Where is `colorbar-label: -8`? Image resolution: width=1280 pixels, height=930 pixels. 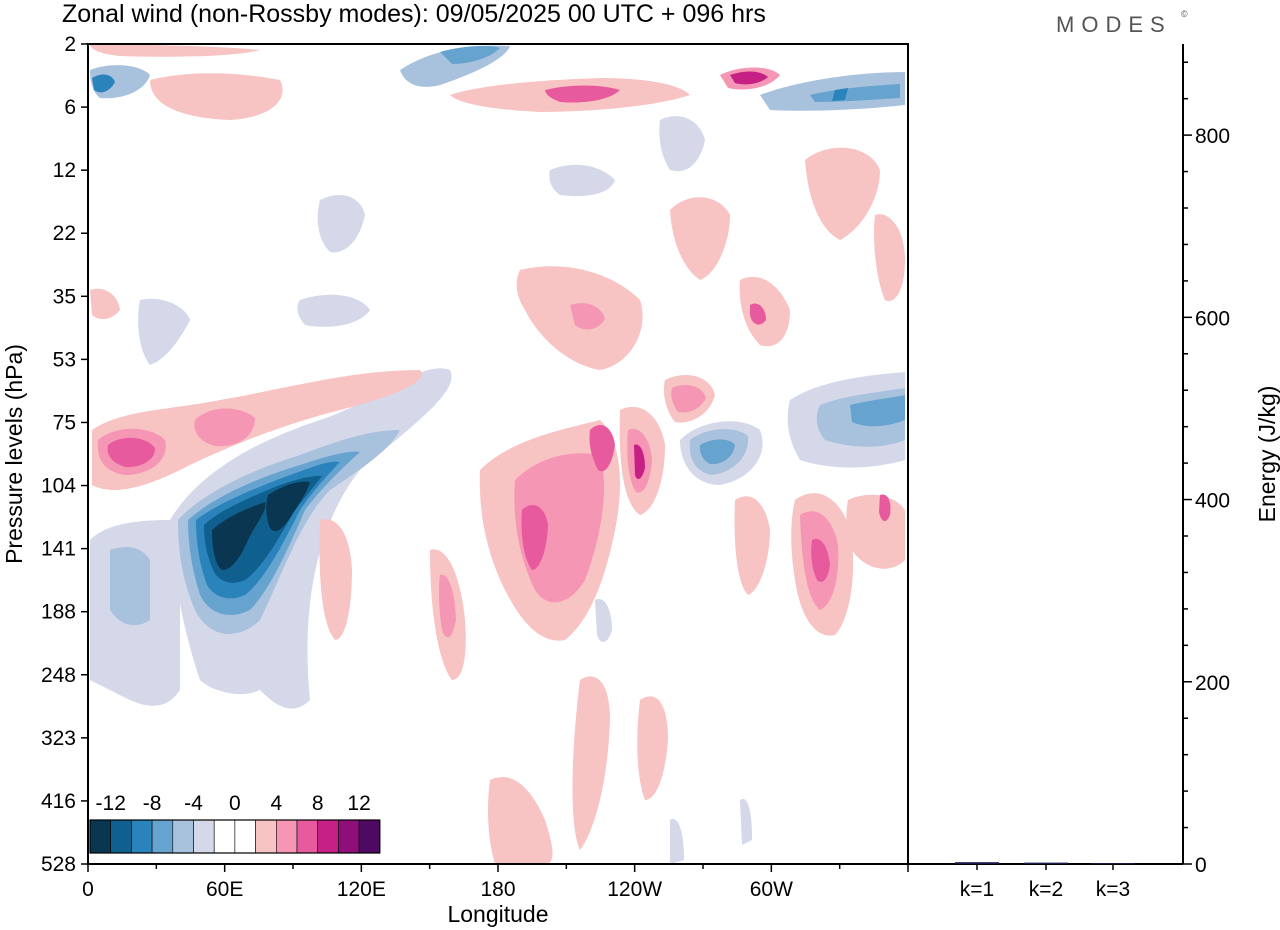 colorbar-label: -8 is located at coordinates (152, 803).